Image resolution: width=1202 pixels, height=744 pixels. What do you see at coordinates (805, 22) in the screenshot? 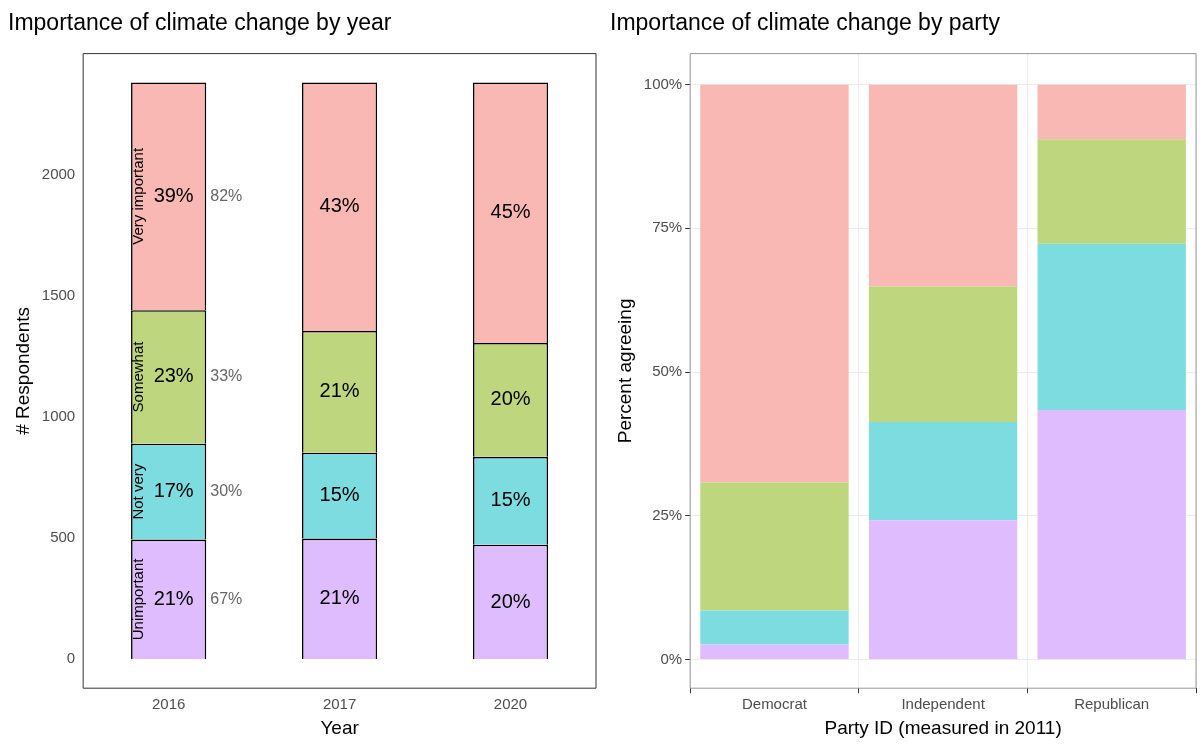
I see `chart-title: Importance of climate change by party` at bounding box center [805, 22].